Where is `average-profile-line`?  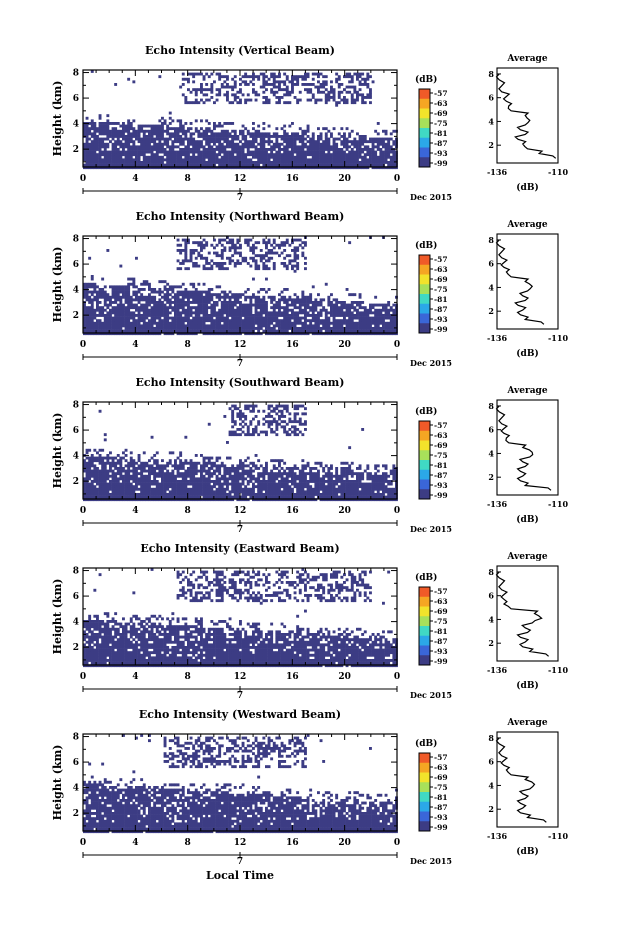
average-profile-line is located at coordinates (520, 282).